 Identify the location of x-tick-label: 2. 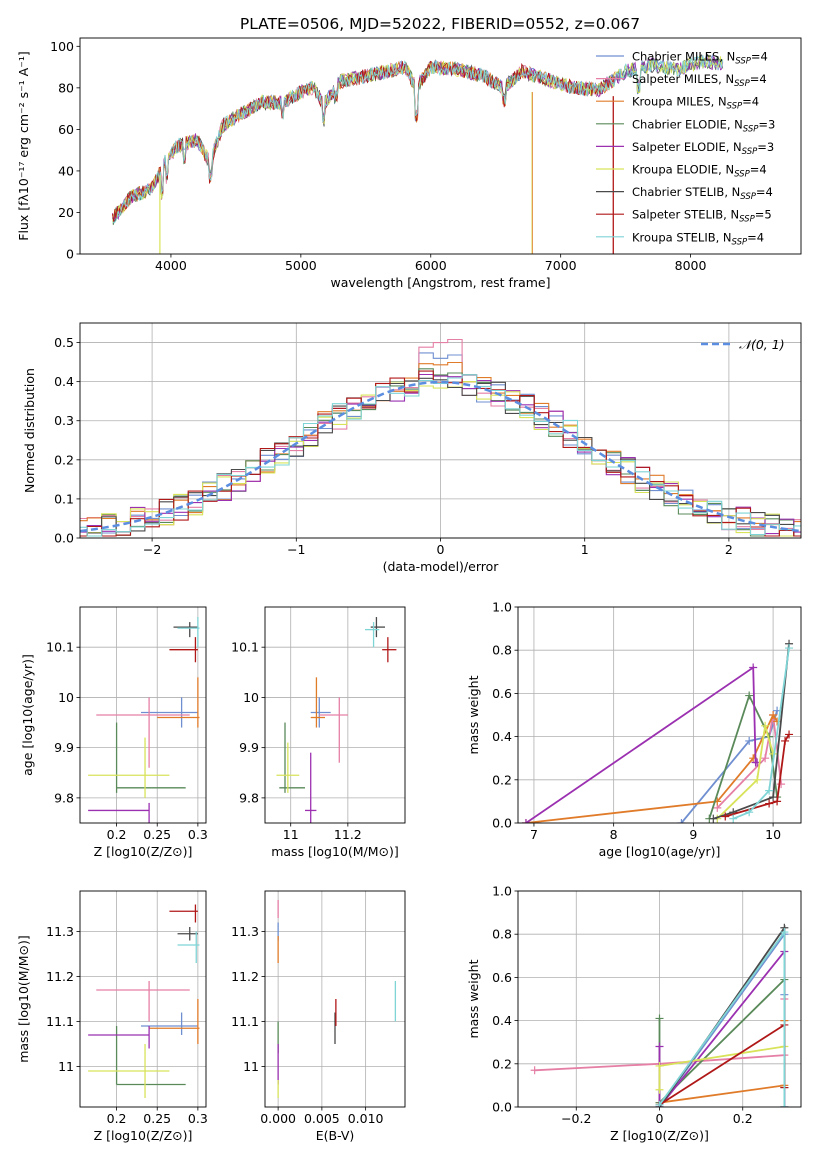
(729, 549).